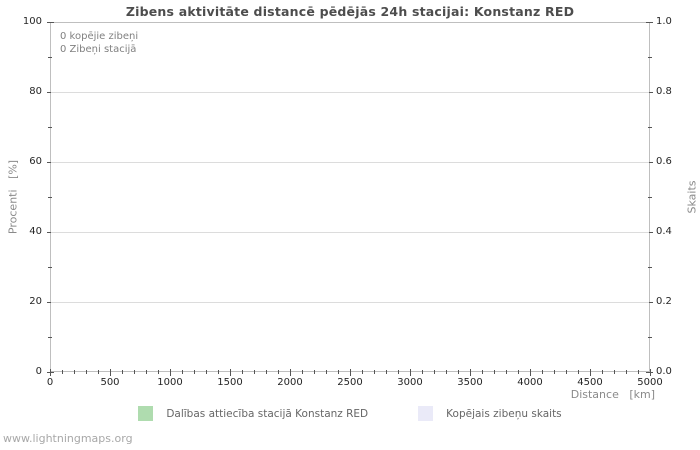  Describe the element at coordinates (99, 43) in the screenshot. I see `annotation-block: 0 kopējie zibeņi 0 Zibeņi stacijā` at that location.